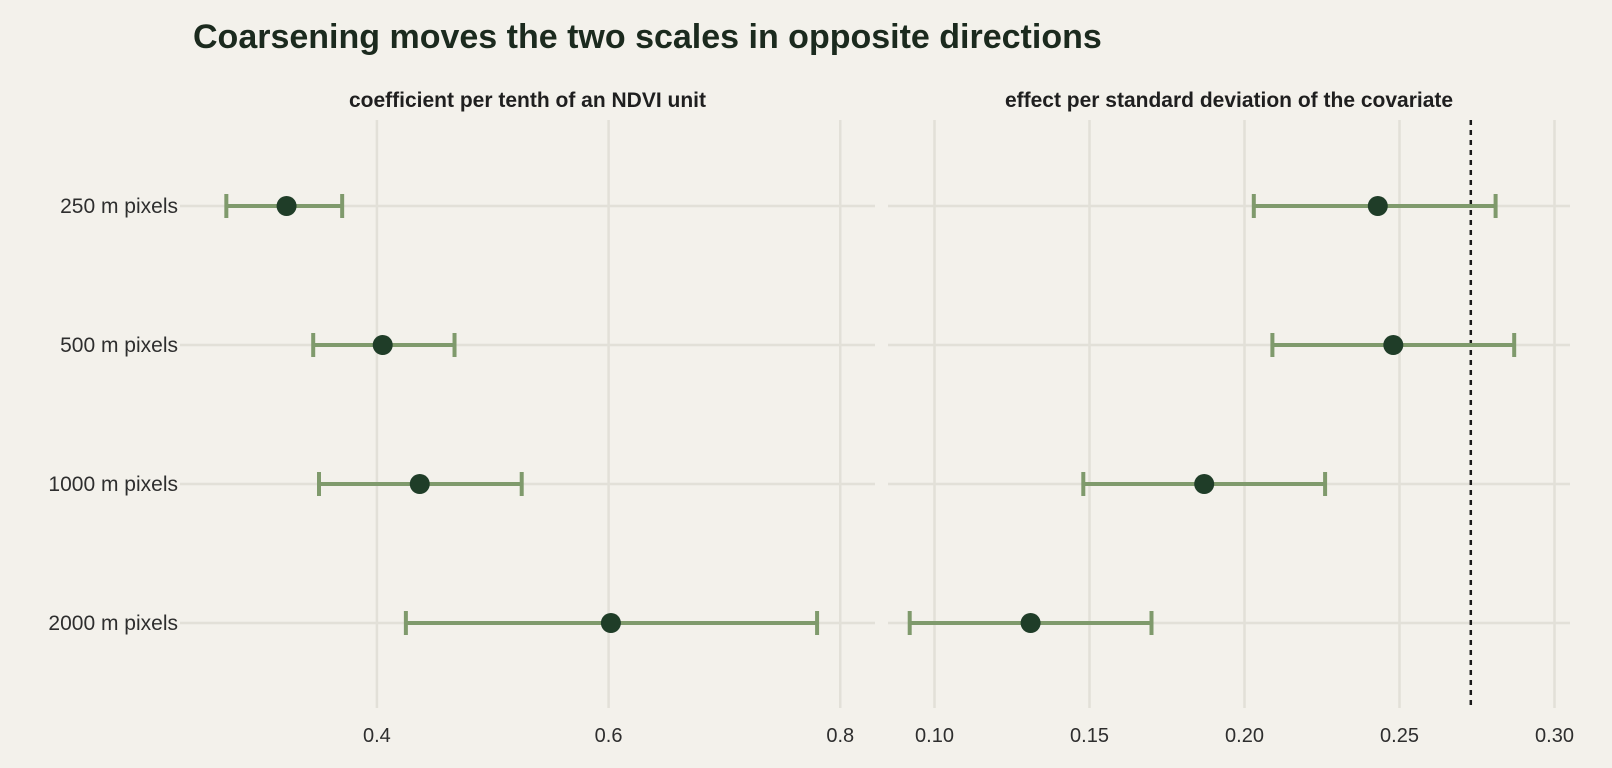 This screenshot has height=768, width=1612. What do you see at coordinates (119, 345) in the screenshot?
I see `category-label: 500 m pixels` at bounding box center [119, 345].